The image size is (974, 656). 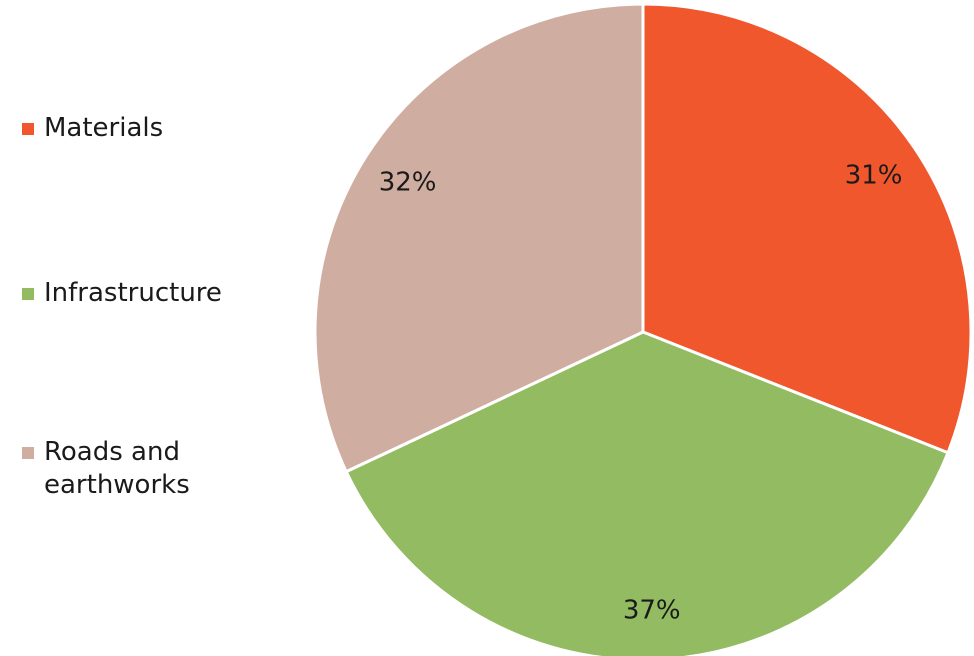 What do you see at coordinates (28, 294) in the screenshot?
I see `legend-swatch-infrastructure` at bounding box center [28, 294].